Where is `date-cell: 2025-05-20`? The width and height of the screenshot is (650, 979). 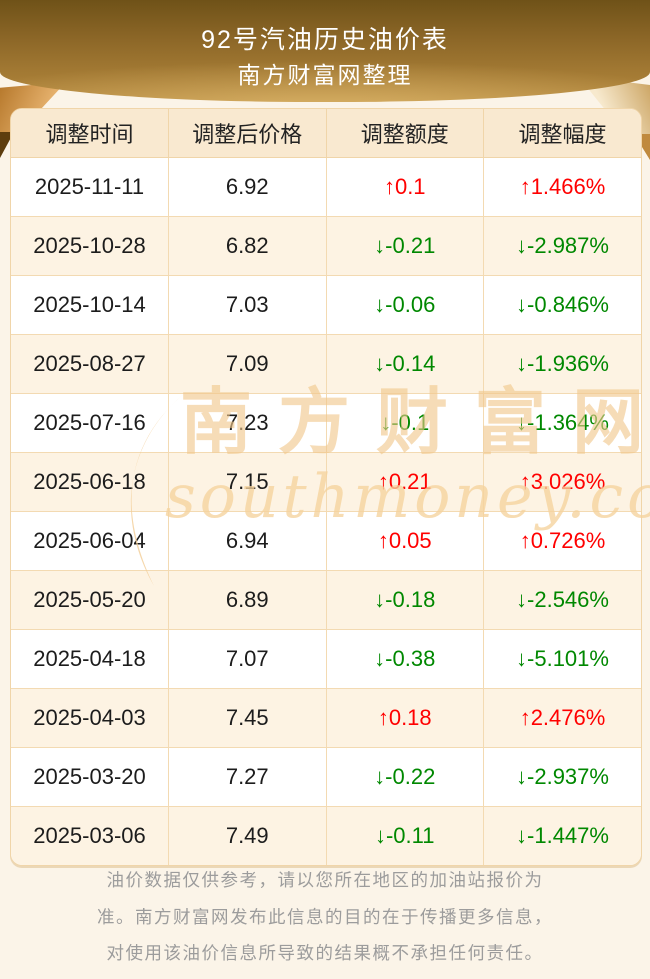
date-cell: 2025-05-20 is located at coordinates (90, 600).